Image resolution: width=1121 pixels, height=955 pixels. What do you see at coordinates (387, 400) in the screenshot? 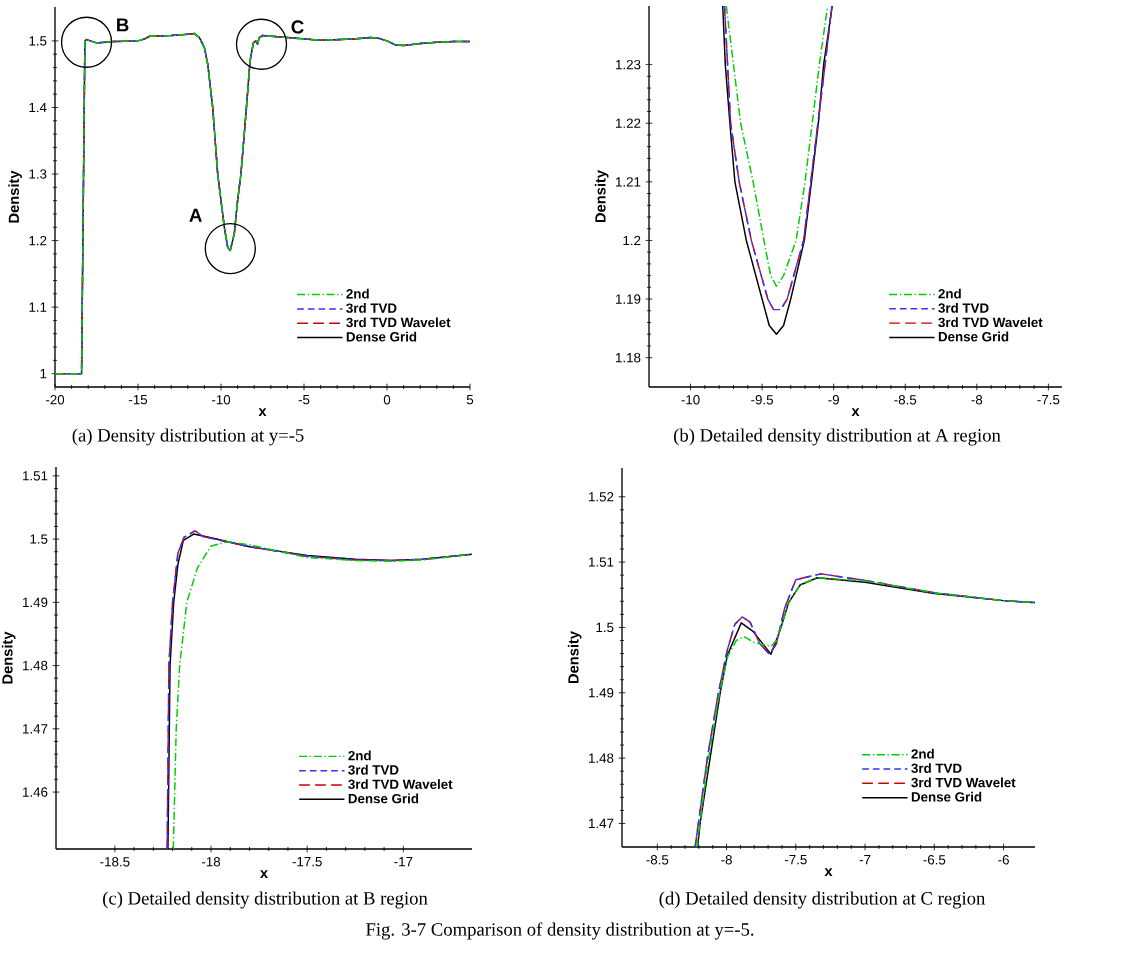
I see `x-tick-label: 0` at bounding box center [387, 400].